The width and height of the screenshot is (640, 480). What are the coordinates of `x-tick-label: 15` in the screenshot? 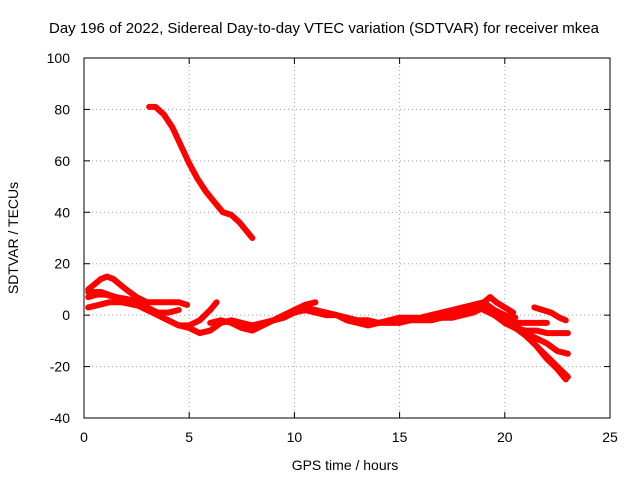 It's located at (400, 437).